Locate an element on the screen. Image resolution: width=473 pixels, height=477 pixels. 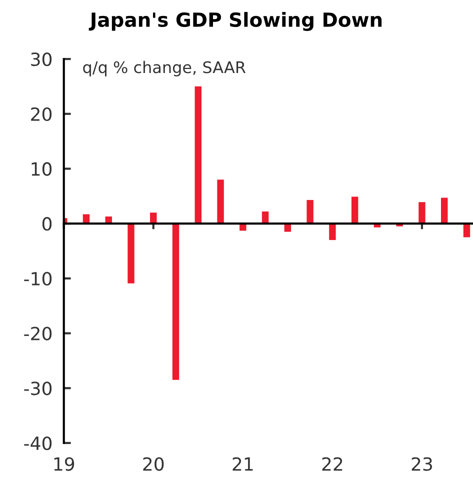
y-tick-label: 0 is located at coordinates (47, 224).